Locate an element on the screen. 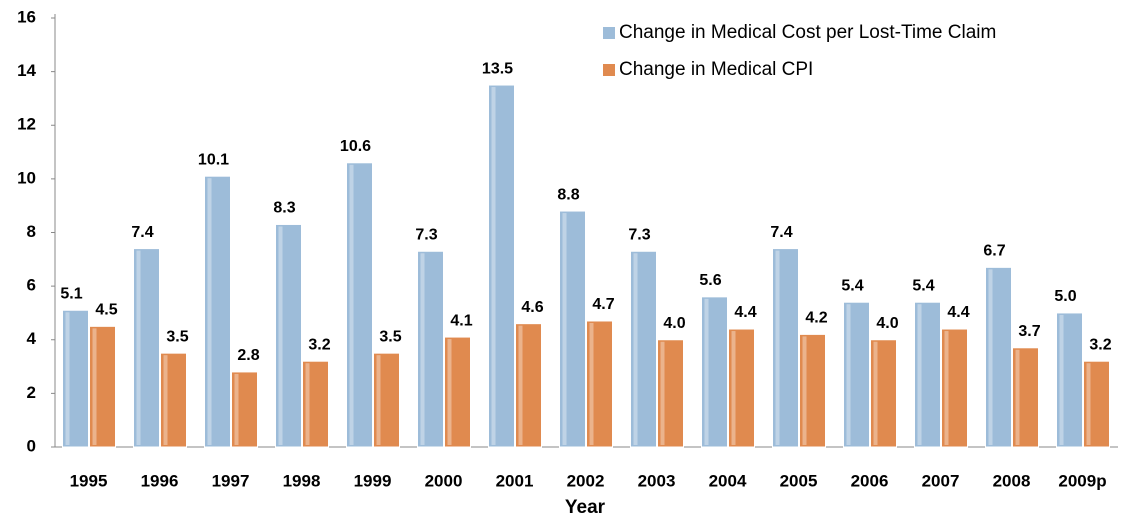 This screenshot has width=1123, height=520. x-tick-label: 2008 is located at coordinates (1012, 480).